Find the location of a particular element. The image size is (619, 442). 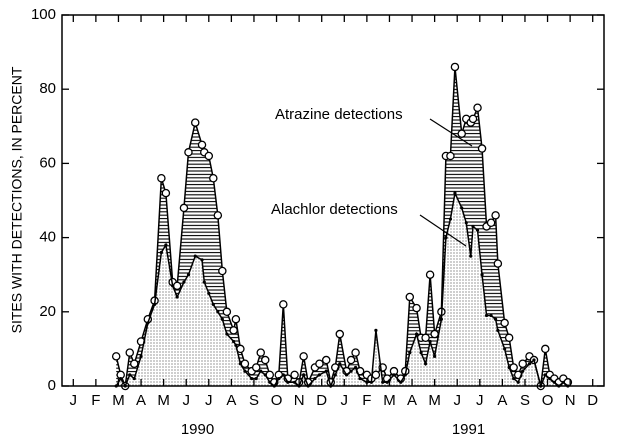

annotation: Atrazine detections is located at coordinates (339, 114).